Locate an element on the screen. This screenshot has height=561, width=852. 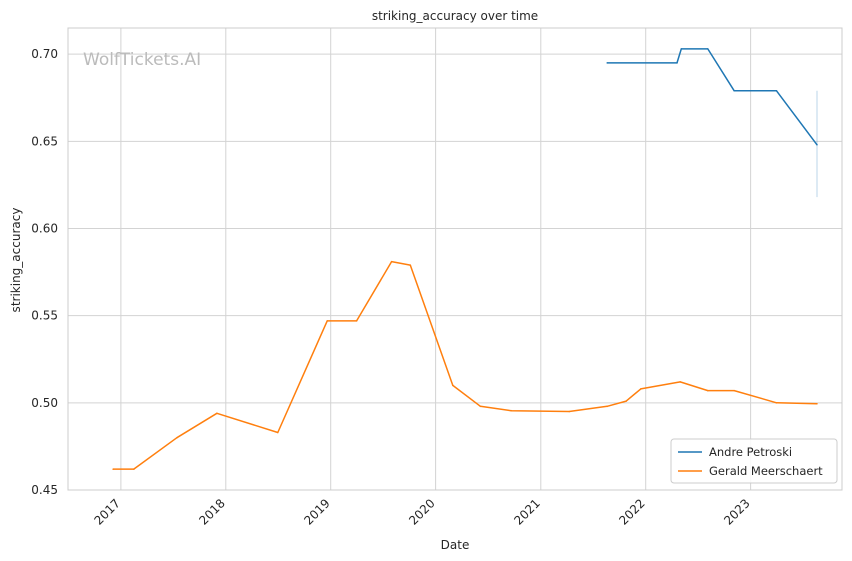
y-tick-label: 0.70 is located at coordinates (44, 54).